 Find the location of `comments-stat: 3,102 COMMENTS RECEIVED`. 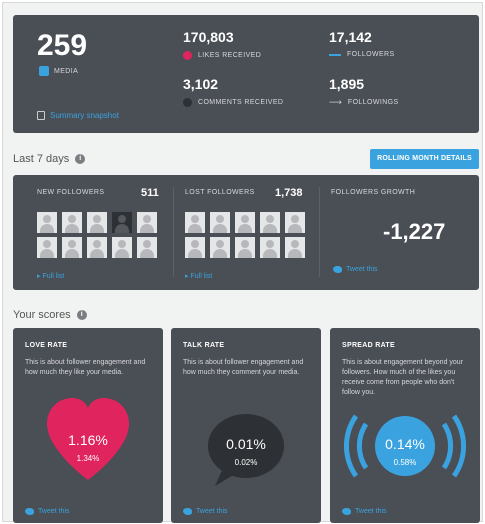

comments-stat: 3,102 COMMENTS RECEIVED is located at coordinates (233, 91).